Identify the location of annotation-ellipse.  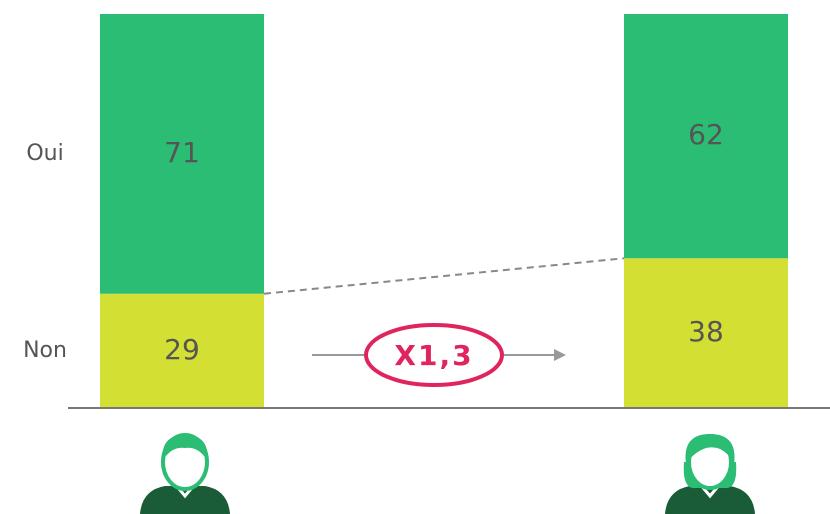
(434, 355).